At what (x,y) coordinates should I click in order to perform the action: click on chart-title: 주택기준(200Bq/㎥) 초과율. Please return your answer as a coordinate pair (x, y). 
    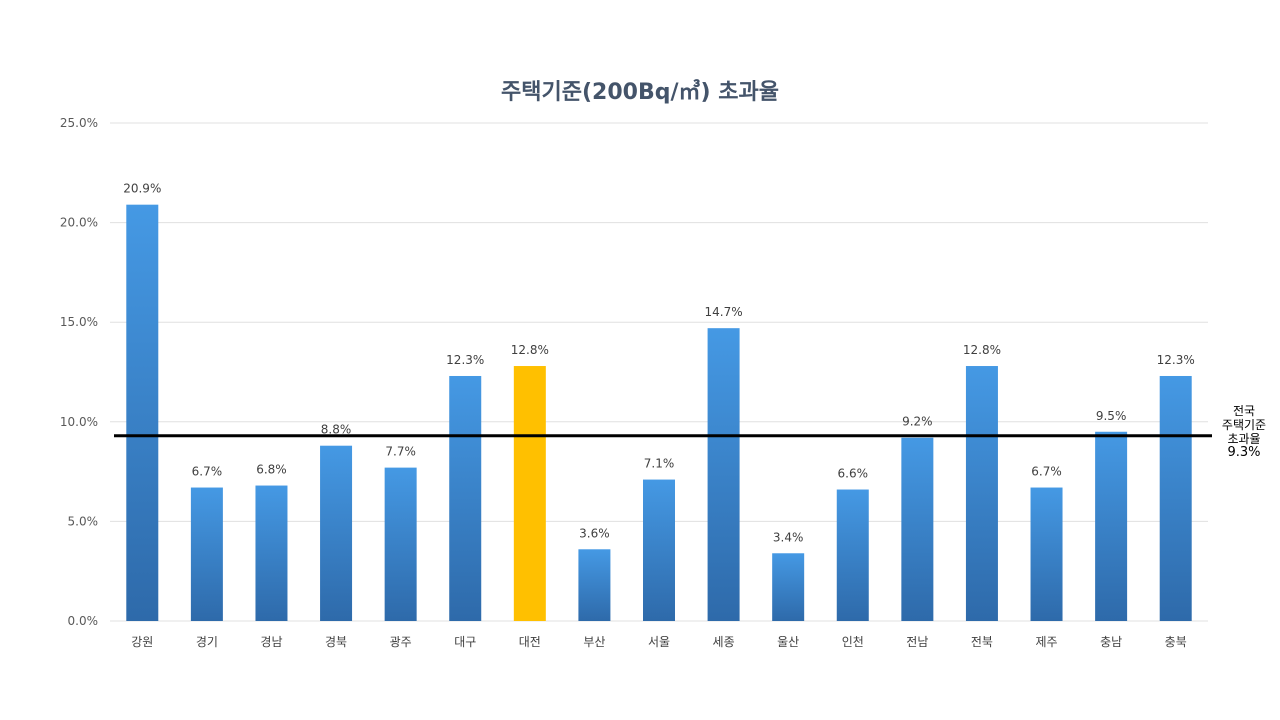
    Looking at the image, I should click on (640, 92).